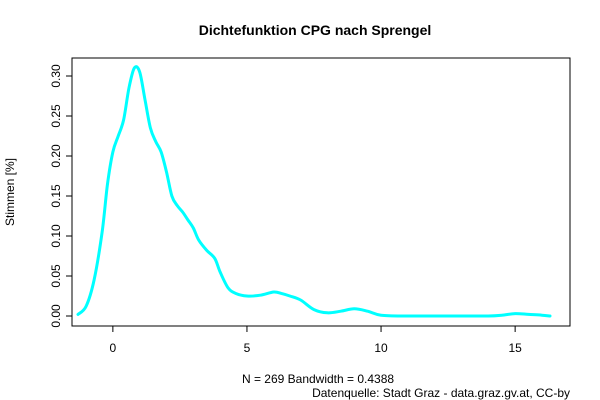 The image size is (600, 400). I want to click on y-tick-label: 0.00, so click(56, 316).